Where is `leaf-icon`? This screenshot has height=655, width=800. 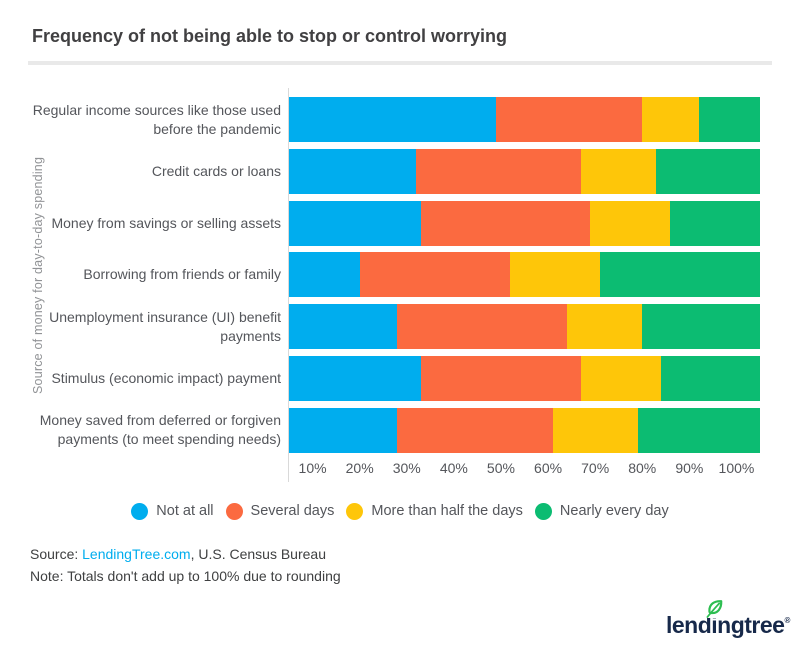
leaf-icon is located at coordinates (714, 609).